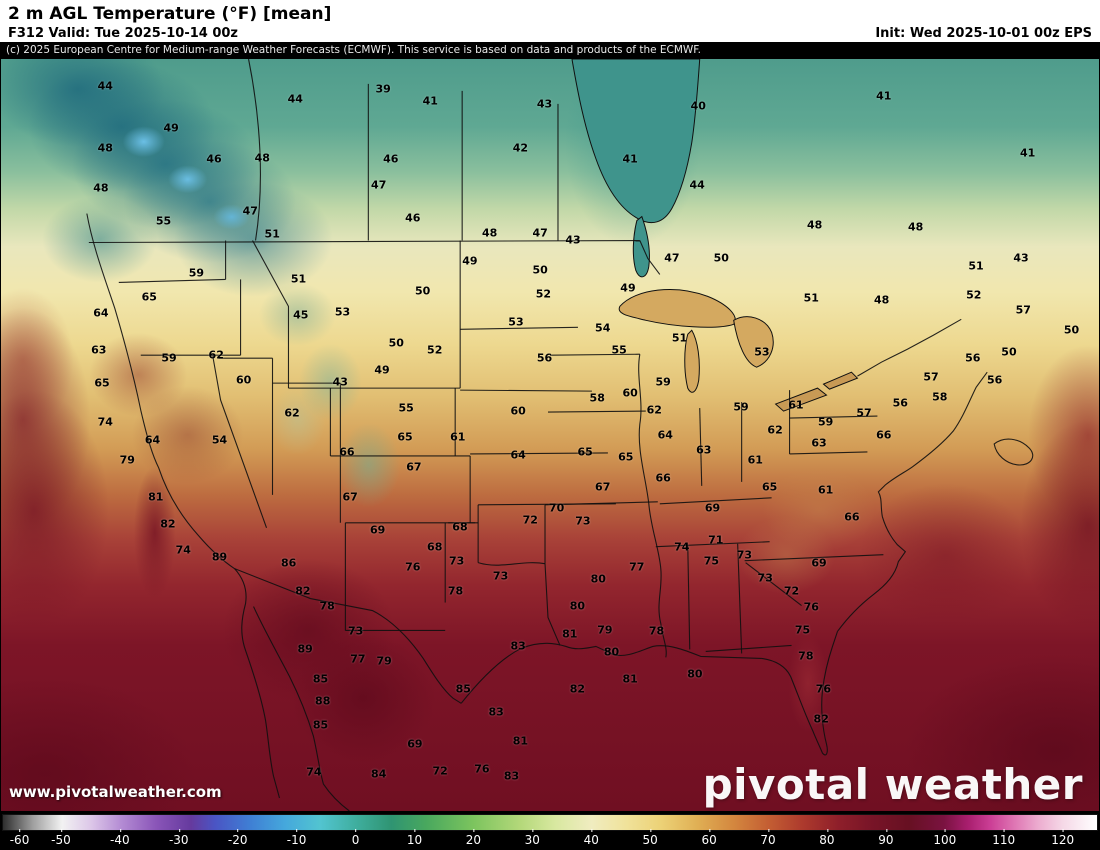 This screenshot has width=1100, height=850. I want to click on station-temp-value: 71, so click(716, 540).